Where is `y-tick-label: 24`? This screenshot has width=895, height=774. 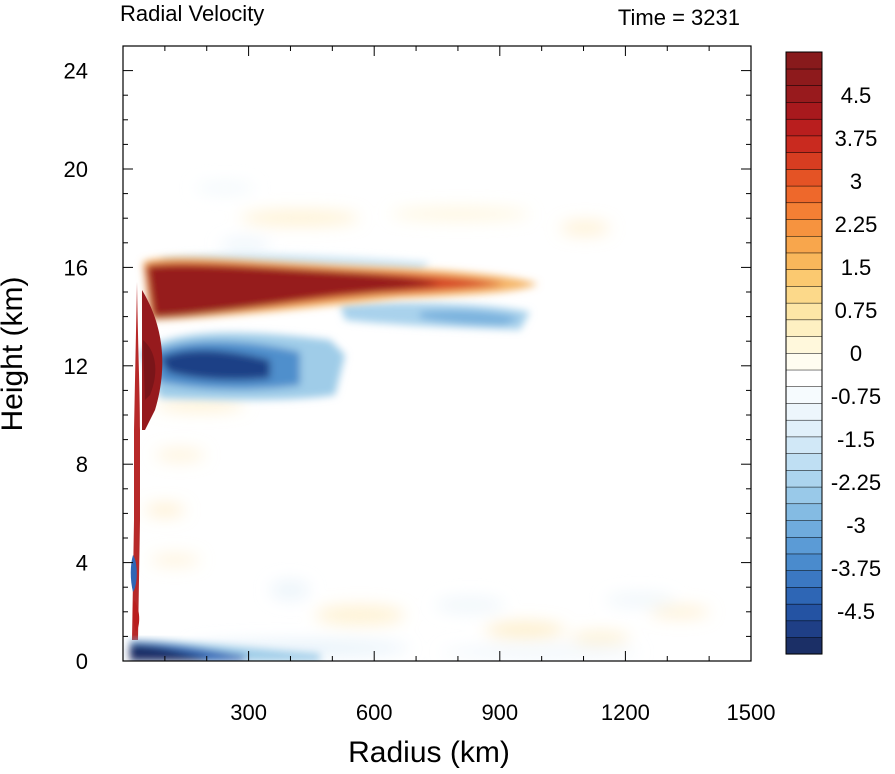
y-tick-label: 24 is located at coordinates (76, 71).